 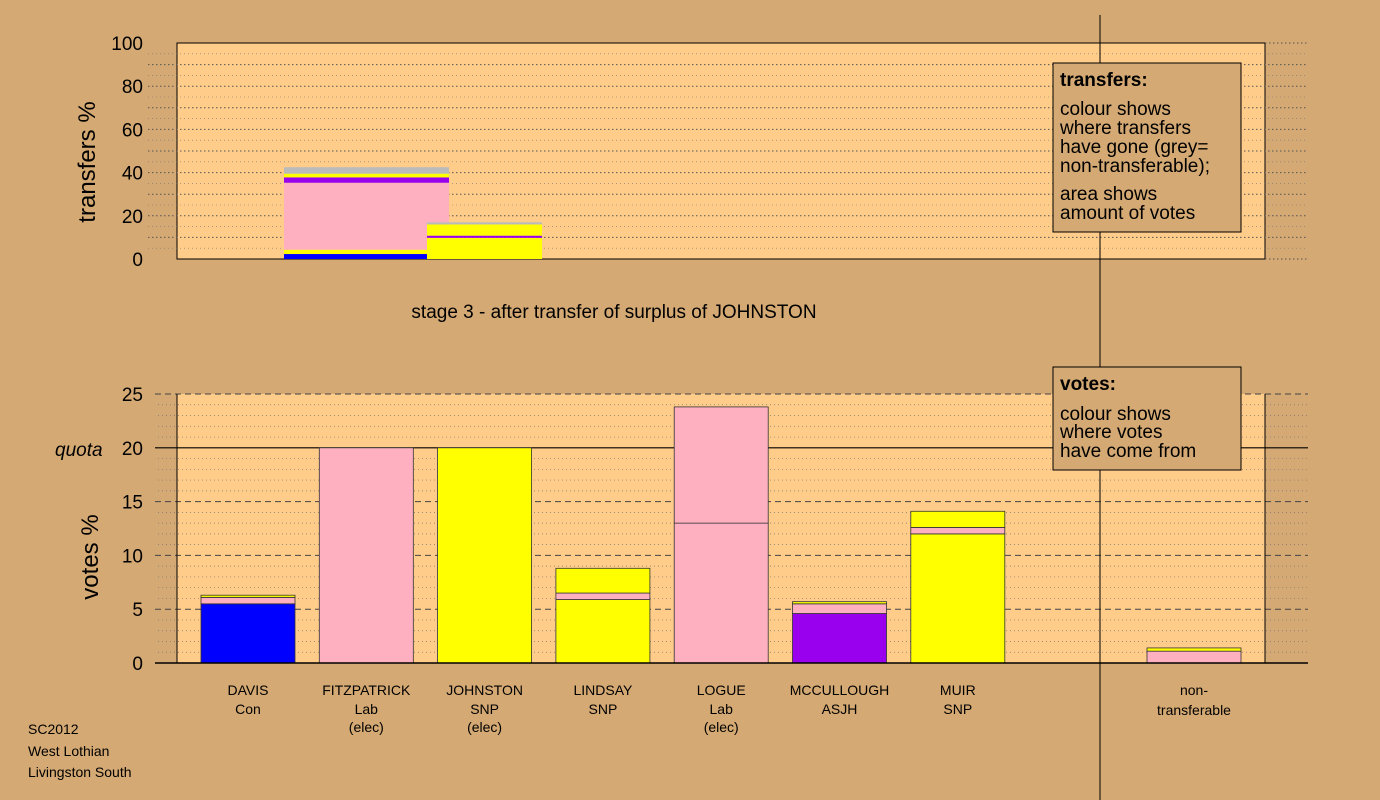 What do you see at coordinates (1088, 384) in the screenshot?
I see `votes-legend-heading: votes:` at bounding box center [1088, 384].